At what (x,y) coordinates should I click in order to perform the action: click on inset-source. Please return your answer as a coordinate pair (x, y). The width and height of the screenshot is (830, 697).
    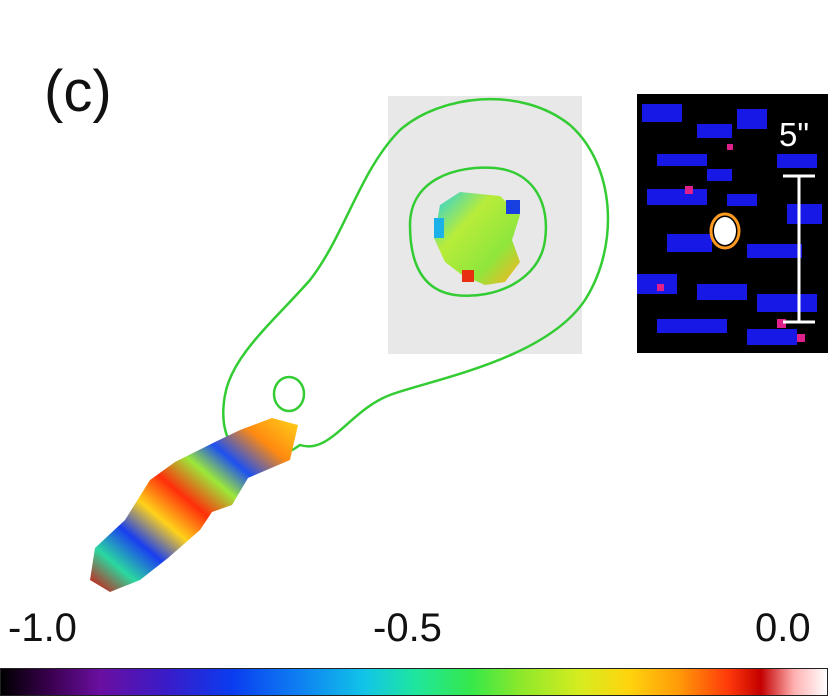
    Looking at the image, I should click on (725, 231).